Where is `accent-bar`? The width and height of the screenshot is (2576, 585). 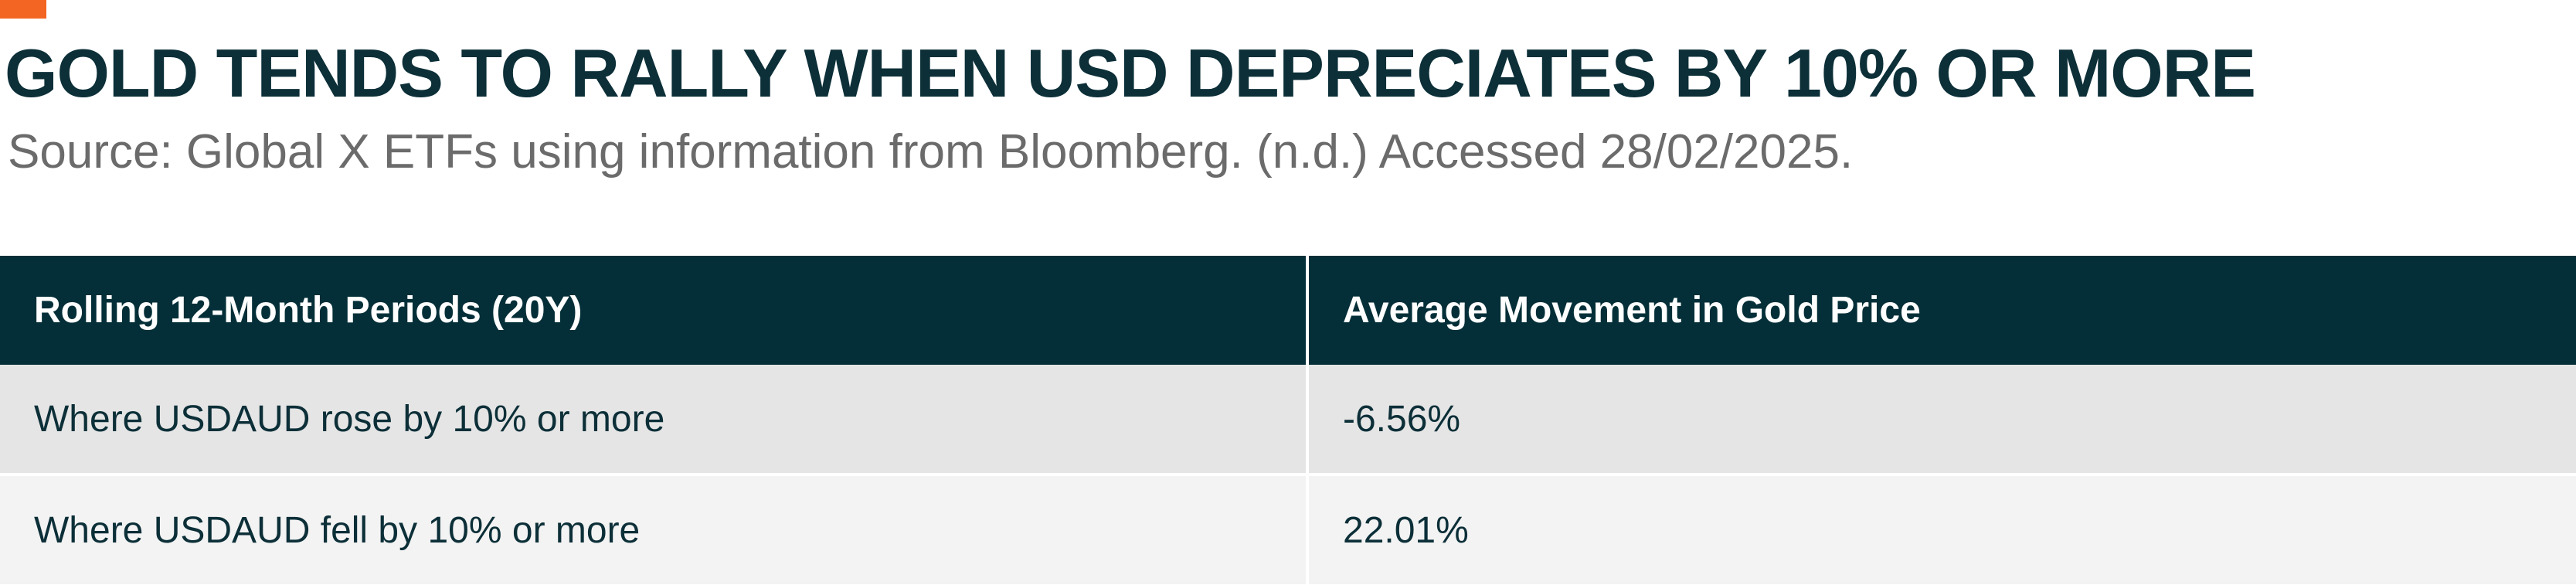
accent-bar is located at coordinates (23, 10).